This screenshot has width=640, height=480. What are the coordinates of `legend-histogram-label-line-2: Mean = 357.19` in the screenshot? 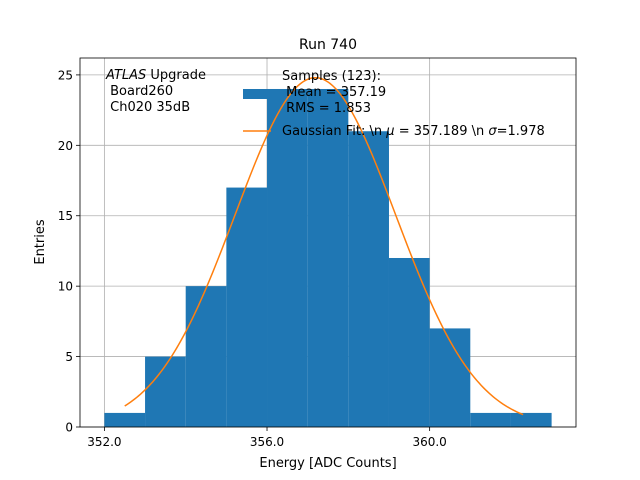 It's located at (334, 92).